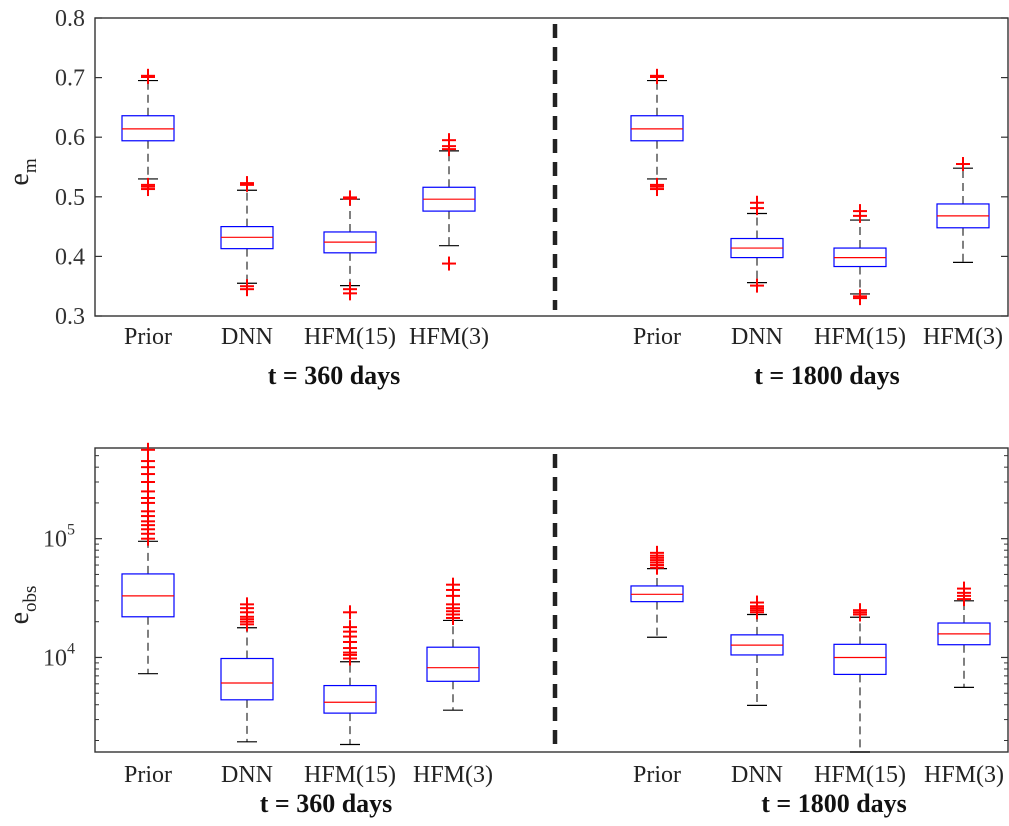 The height and width of the screenshot is (826, 1009). What do you see at coordinates (70, 138) in the screenshot?
I see `y-tick-label: 0.6` at bounding box center [70, 138].